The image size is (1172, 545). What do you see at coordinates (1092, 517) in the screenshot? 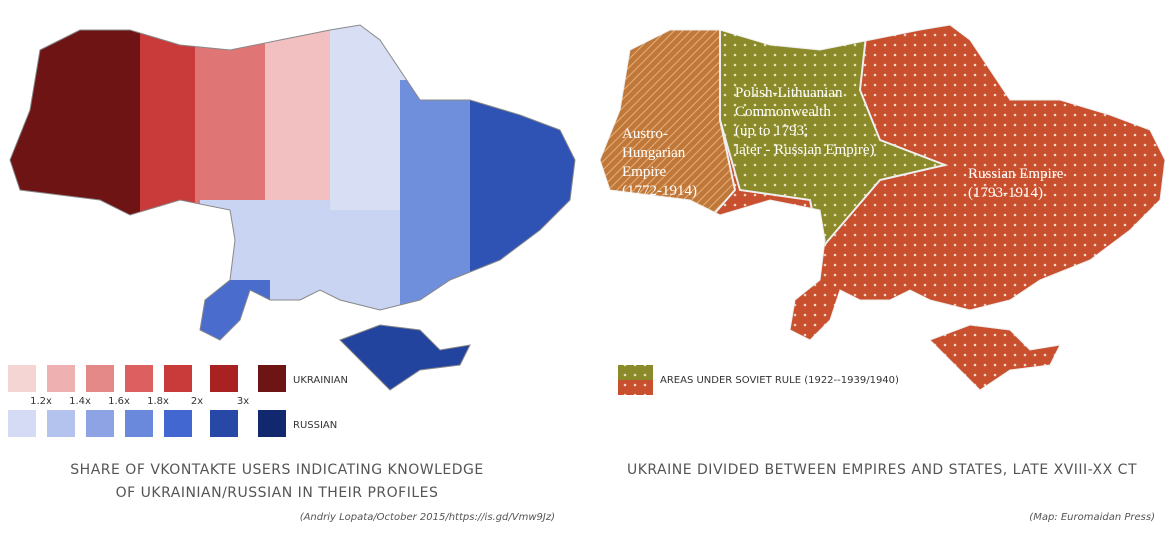
I see `source: (Map: Euromaidan Press)` at bounding box center [1092, 517].